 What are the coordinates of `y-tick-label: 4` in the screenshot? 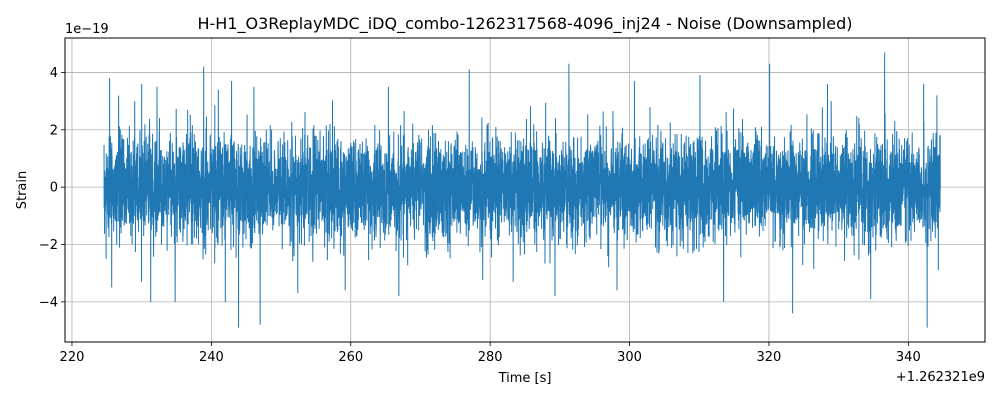 It's located at (54, 73).